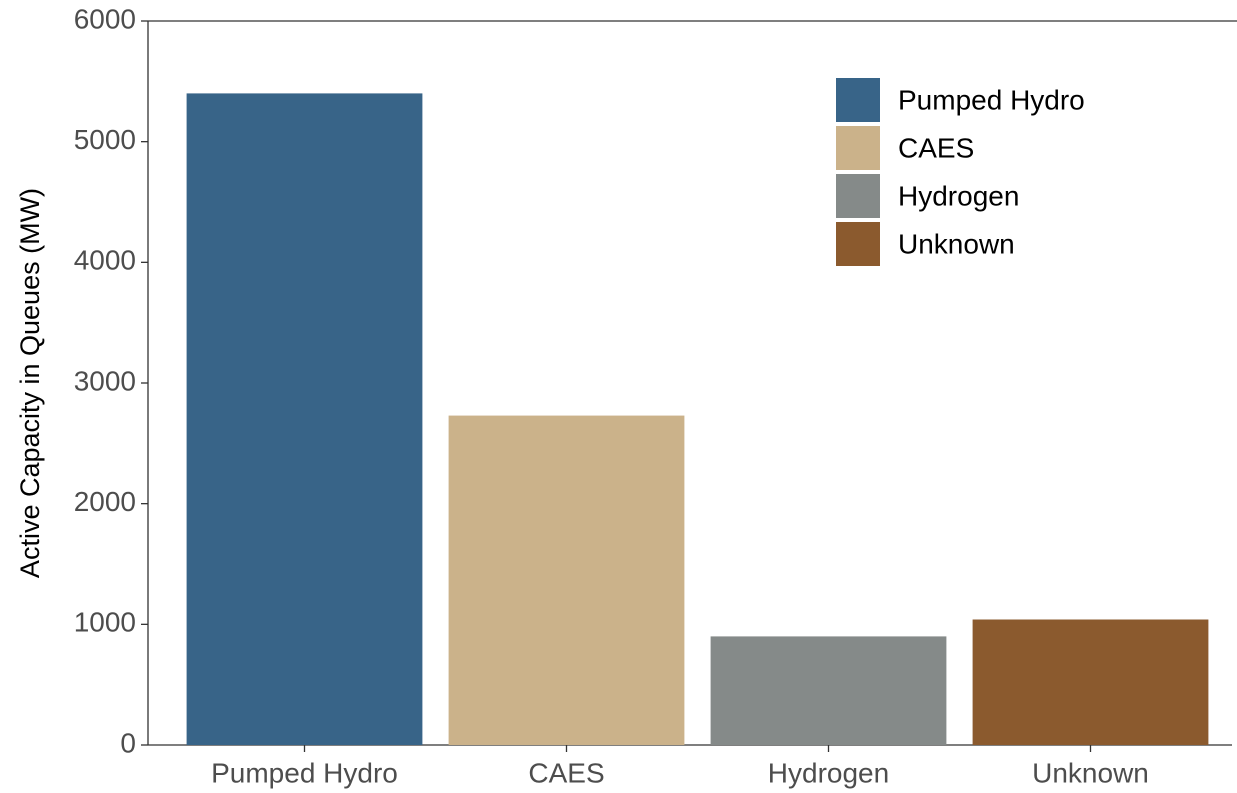  Describe the element at coordinates (105, 18) in the screenshot. I see `y-tick-label: 6000` at that location.